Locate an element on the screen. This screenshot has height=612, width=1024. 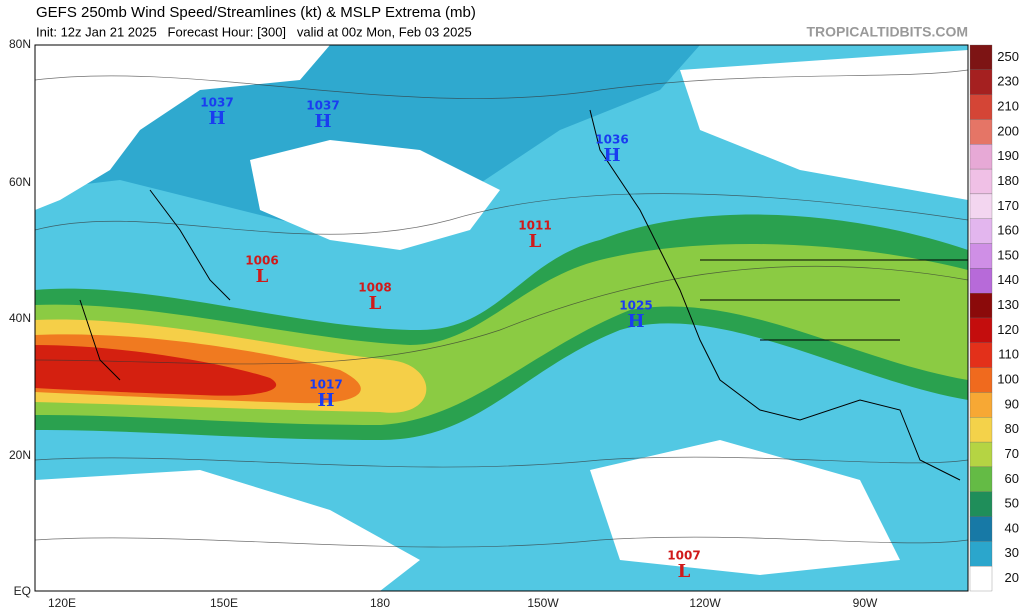
lat-label: 40N is located at coordinates (20, 318).